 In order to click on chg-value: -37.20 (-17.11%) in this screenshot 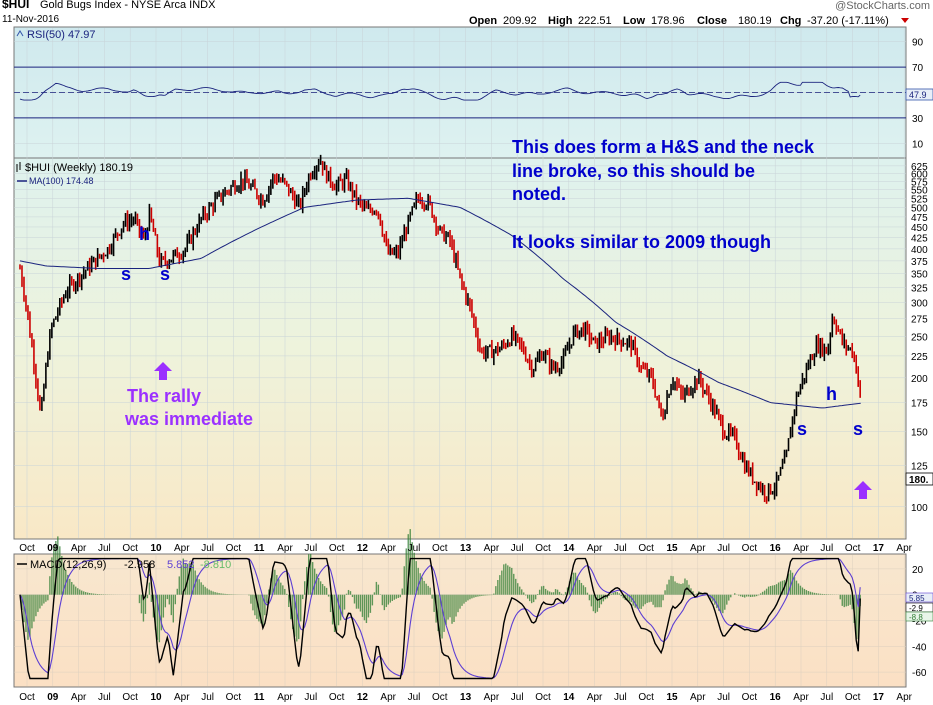, I will do `click(848, 21)`.